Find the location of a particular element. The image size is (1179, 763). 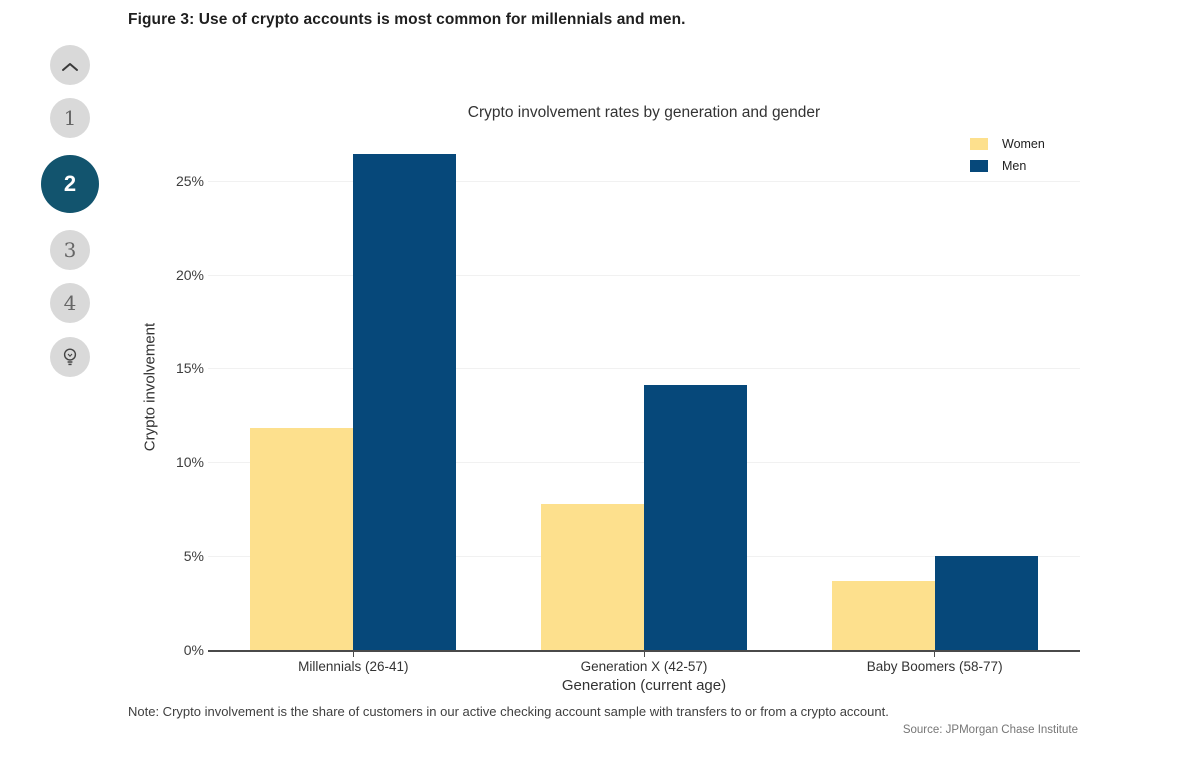

y-tick-label: 25% is located at coordinates (189, 180).